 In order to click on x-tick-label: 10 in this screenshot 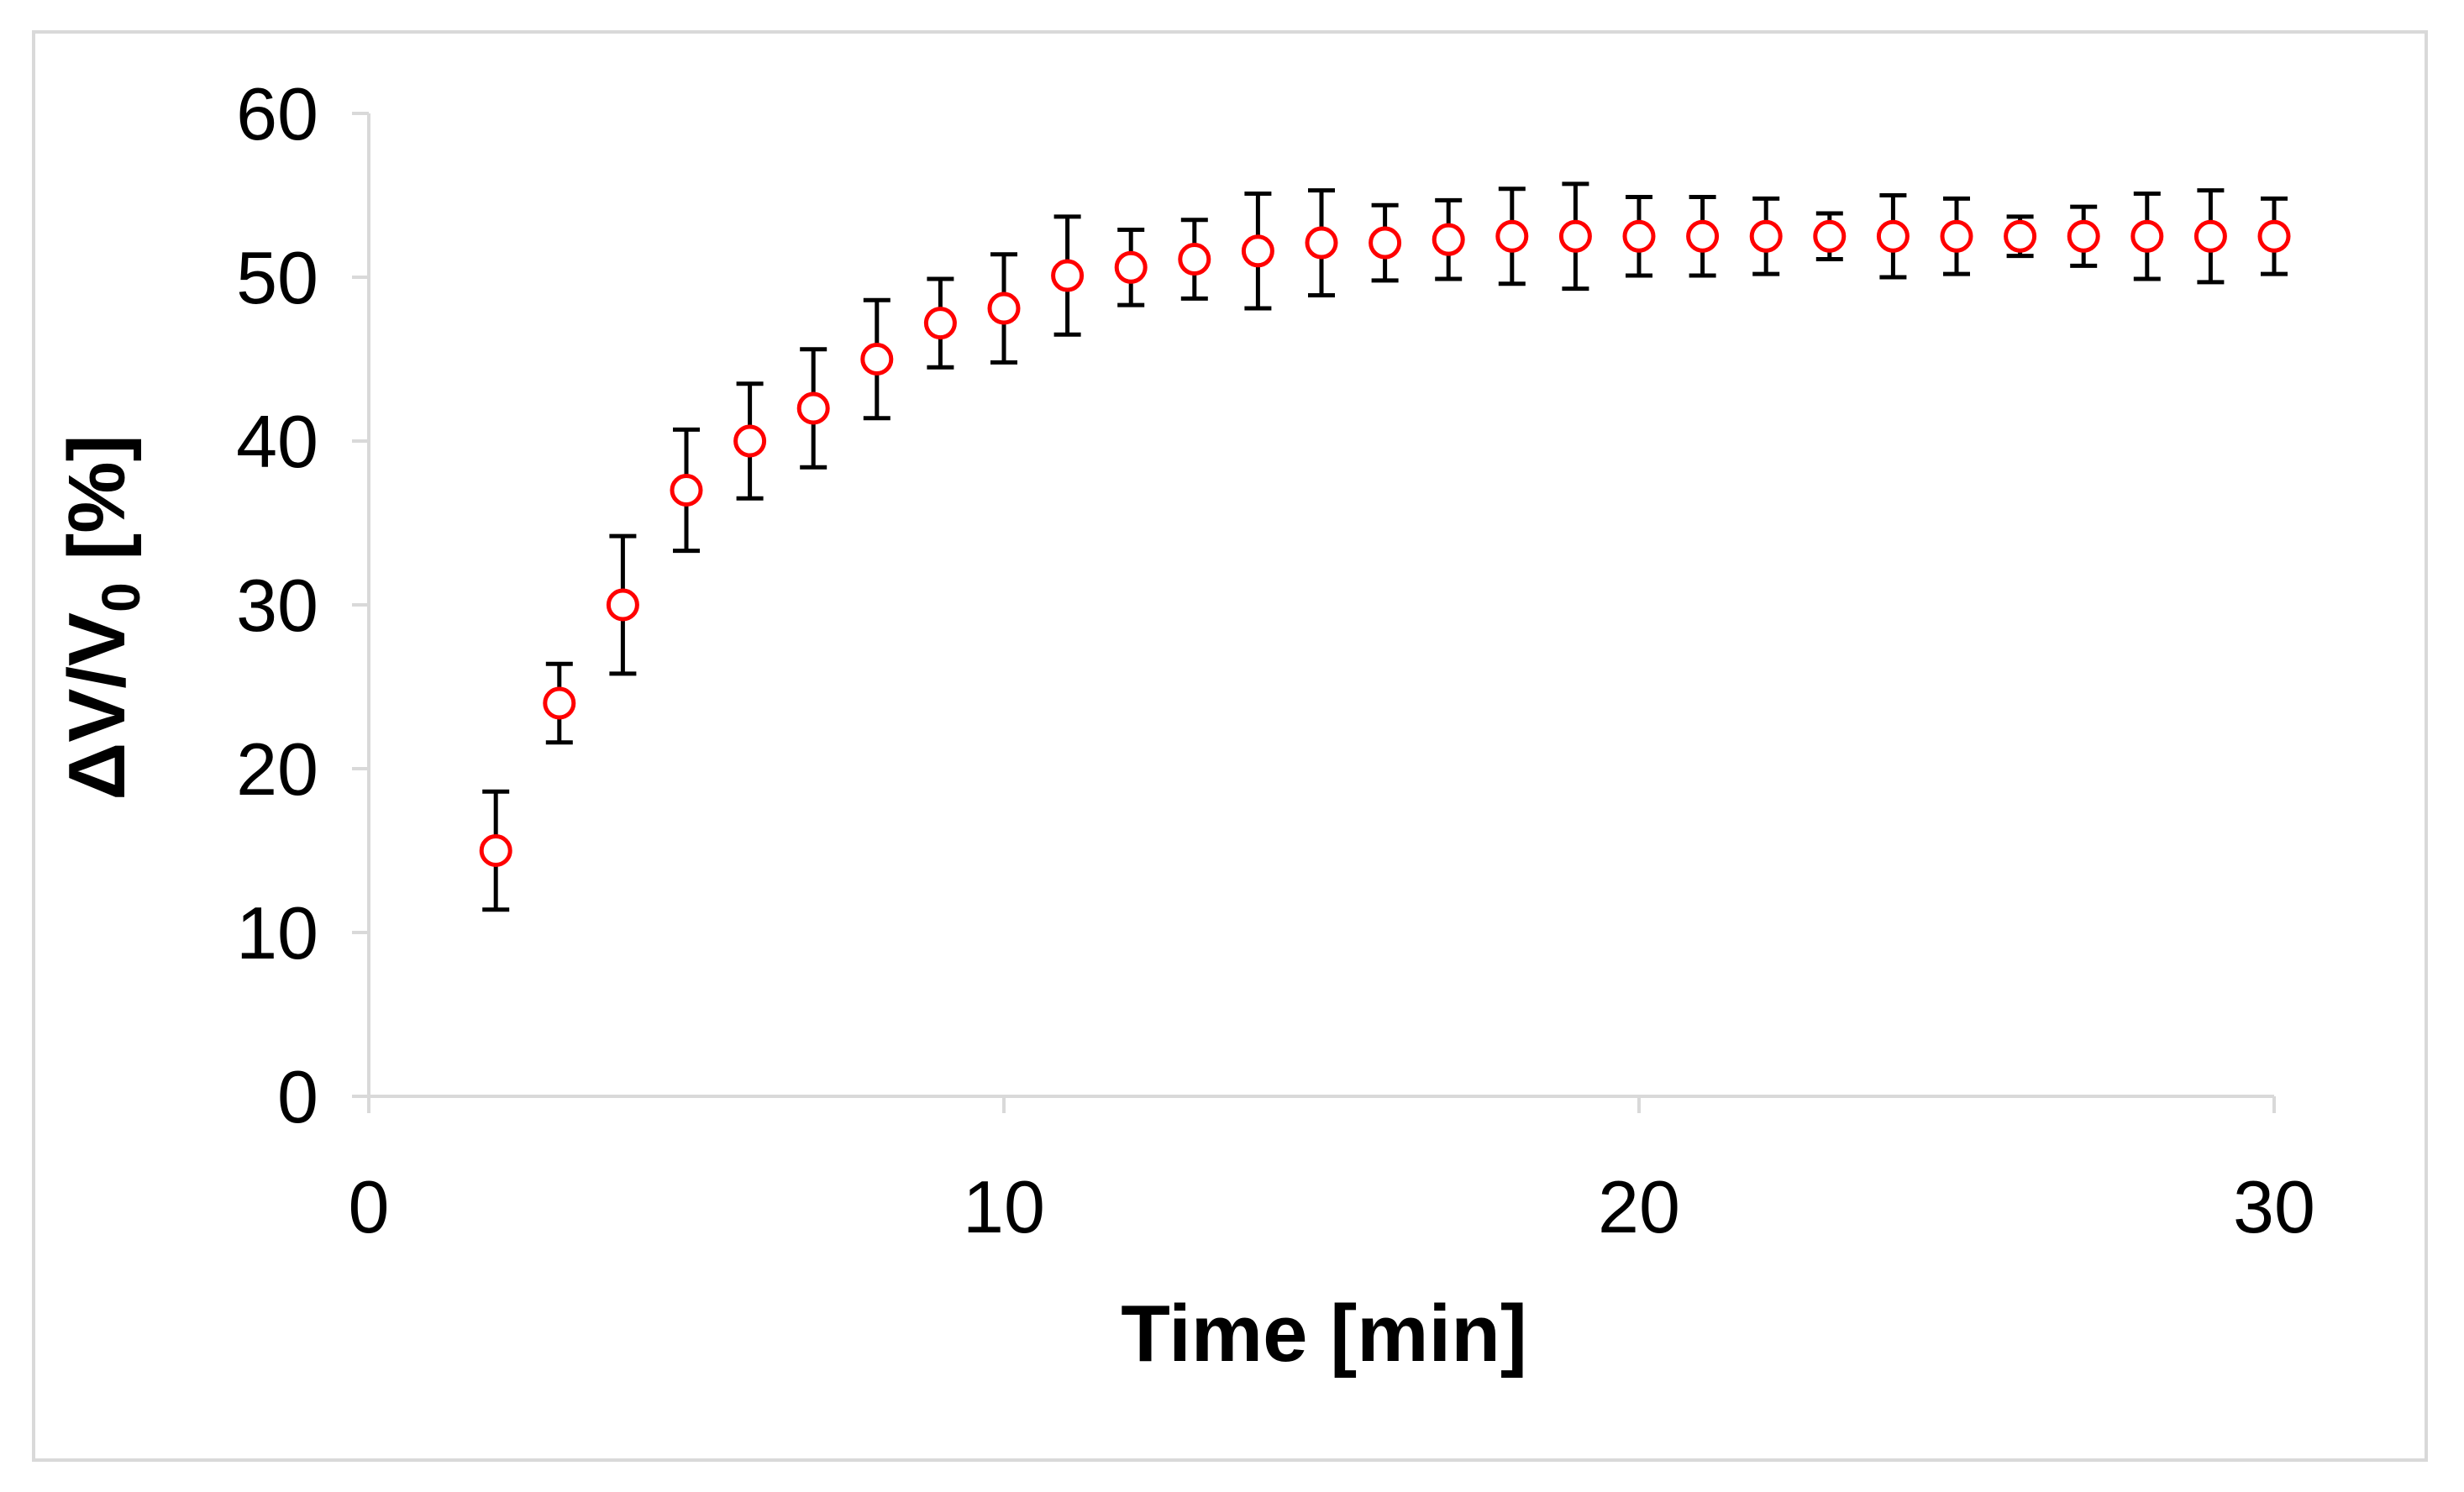, I will do `click(1004, 1206)`.